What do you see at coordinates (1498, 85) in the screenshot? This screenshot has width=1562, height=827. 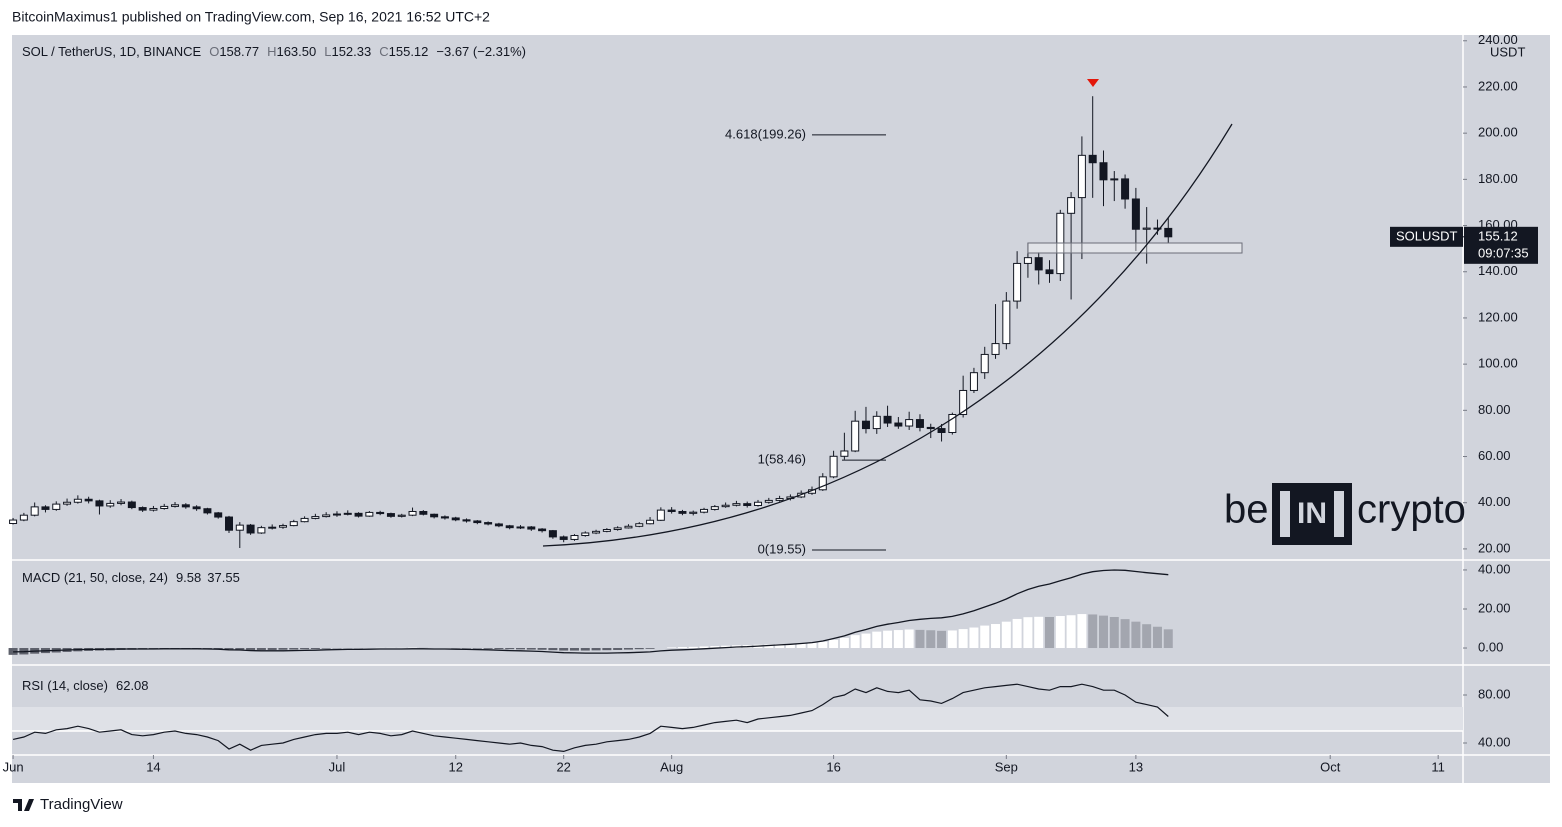 I see `y-tick-label: 220.00` at bounding box center [1498, 85].